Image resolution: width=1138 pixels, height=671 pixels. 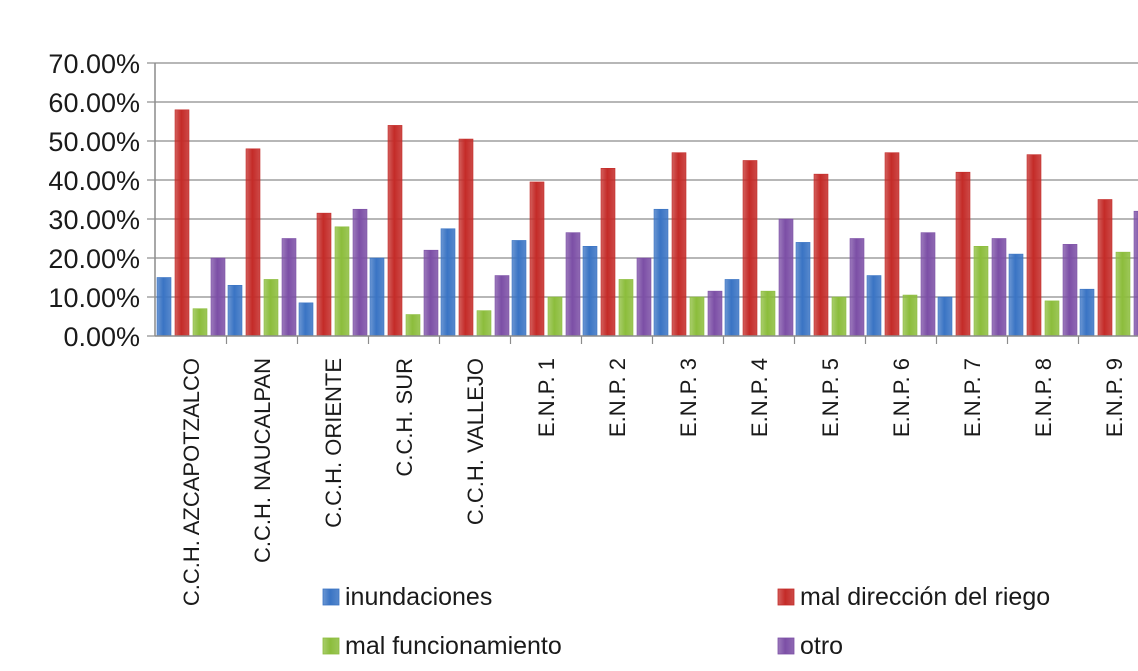 What do you see at coordinates (101, 337) in the screenshot?
I see `y-tick-label: 0.00%` at bounding box center [101, 337].